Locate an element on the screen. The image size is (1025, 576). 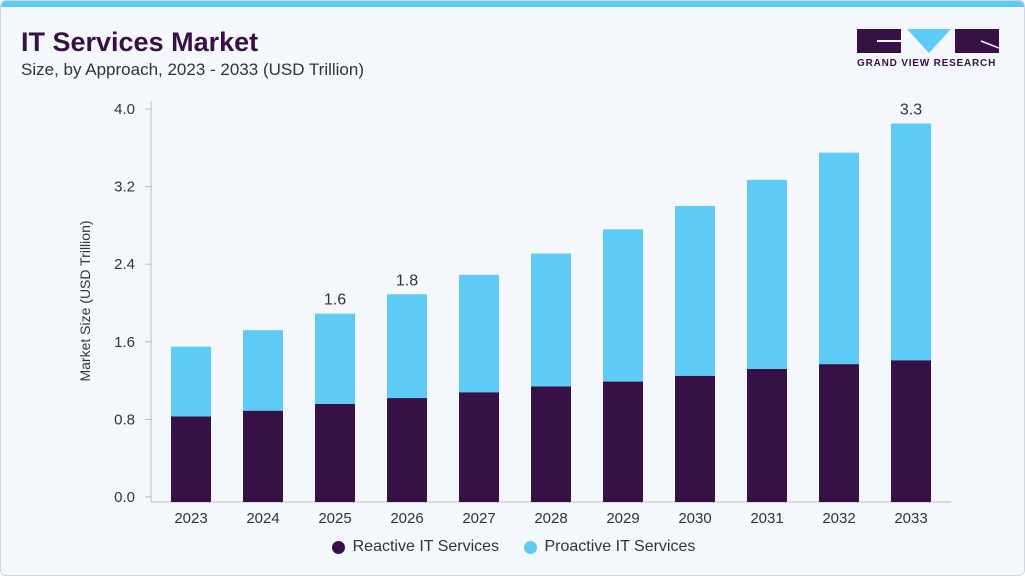
x-tick-label: 2026 is located at coordinates (406, 518).